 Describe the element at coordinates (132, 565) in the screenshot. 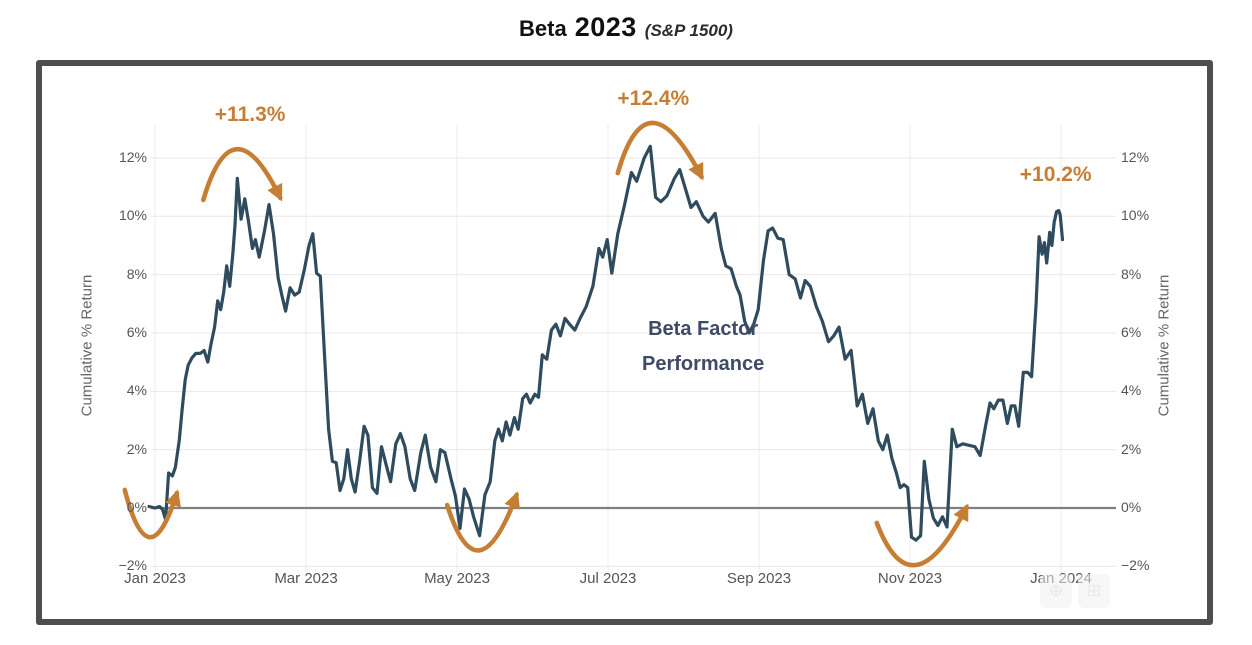

I see `y-tick-label-left: −2%` at that location.